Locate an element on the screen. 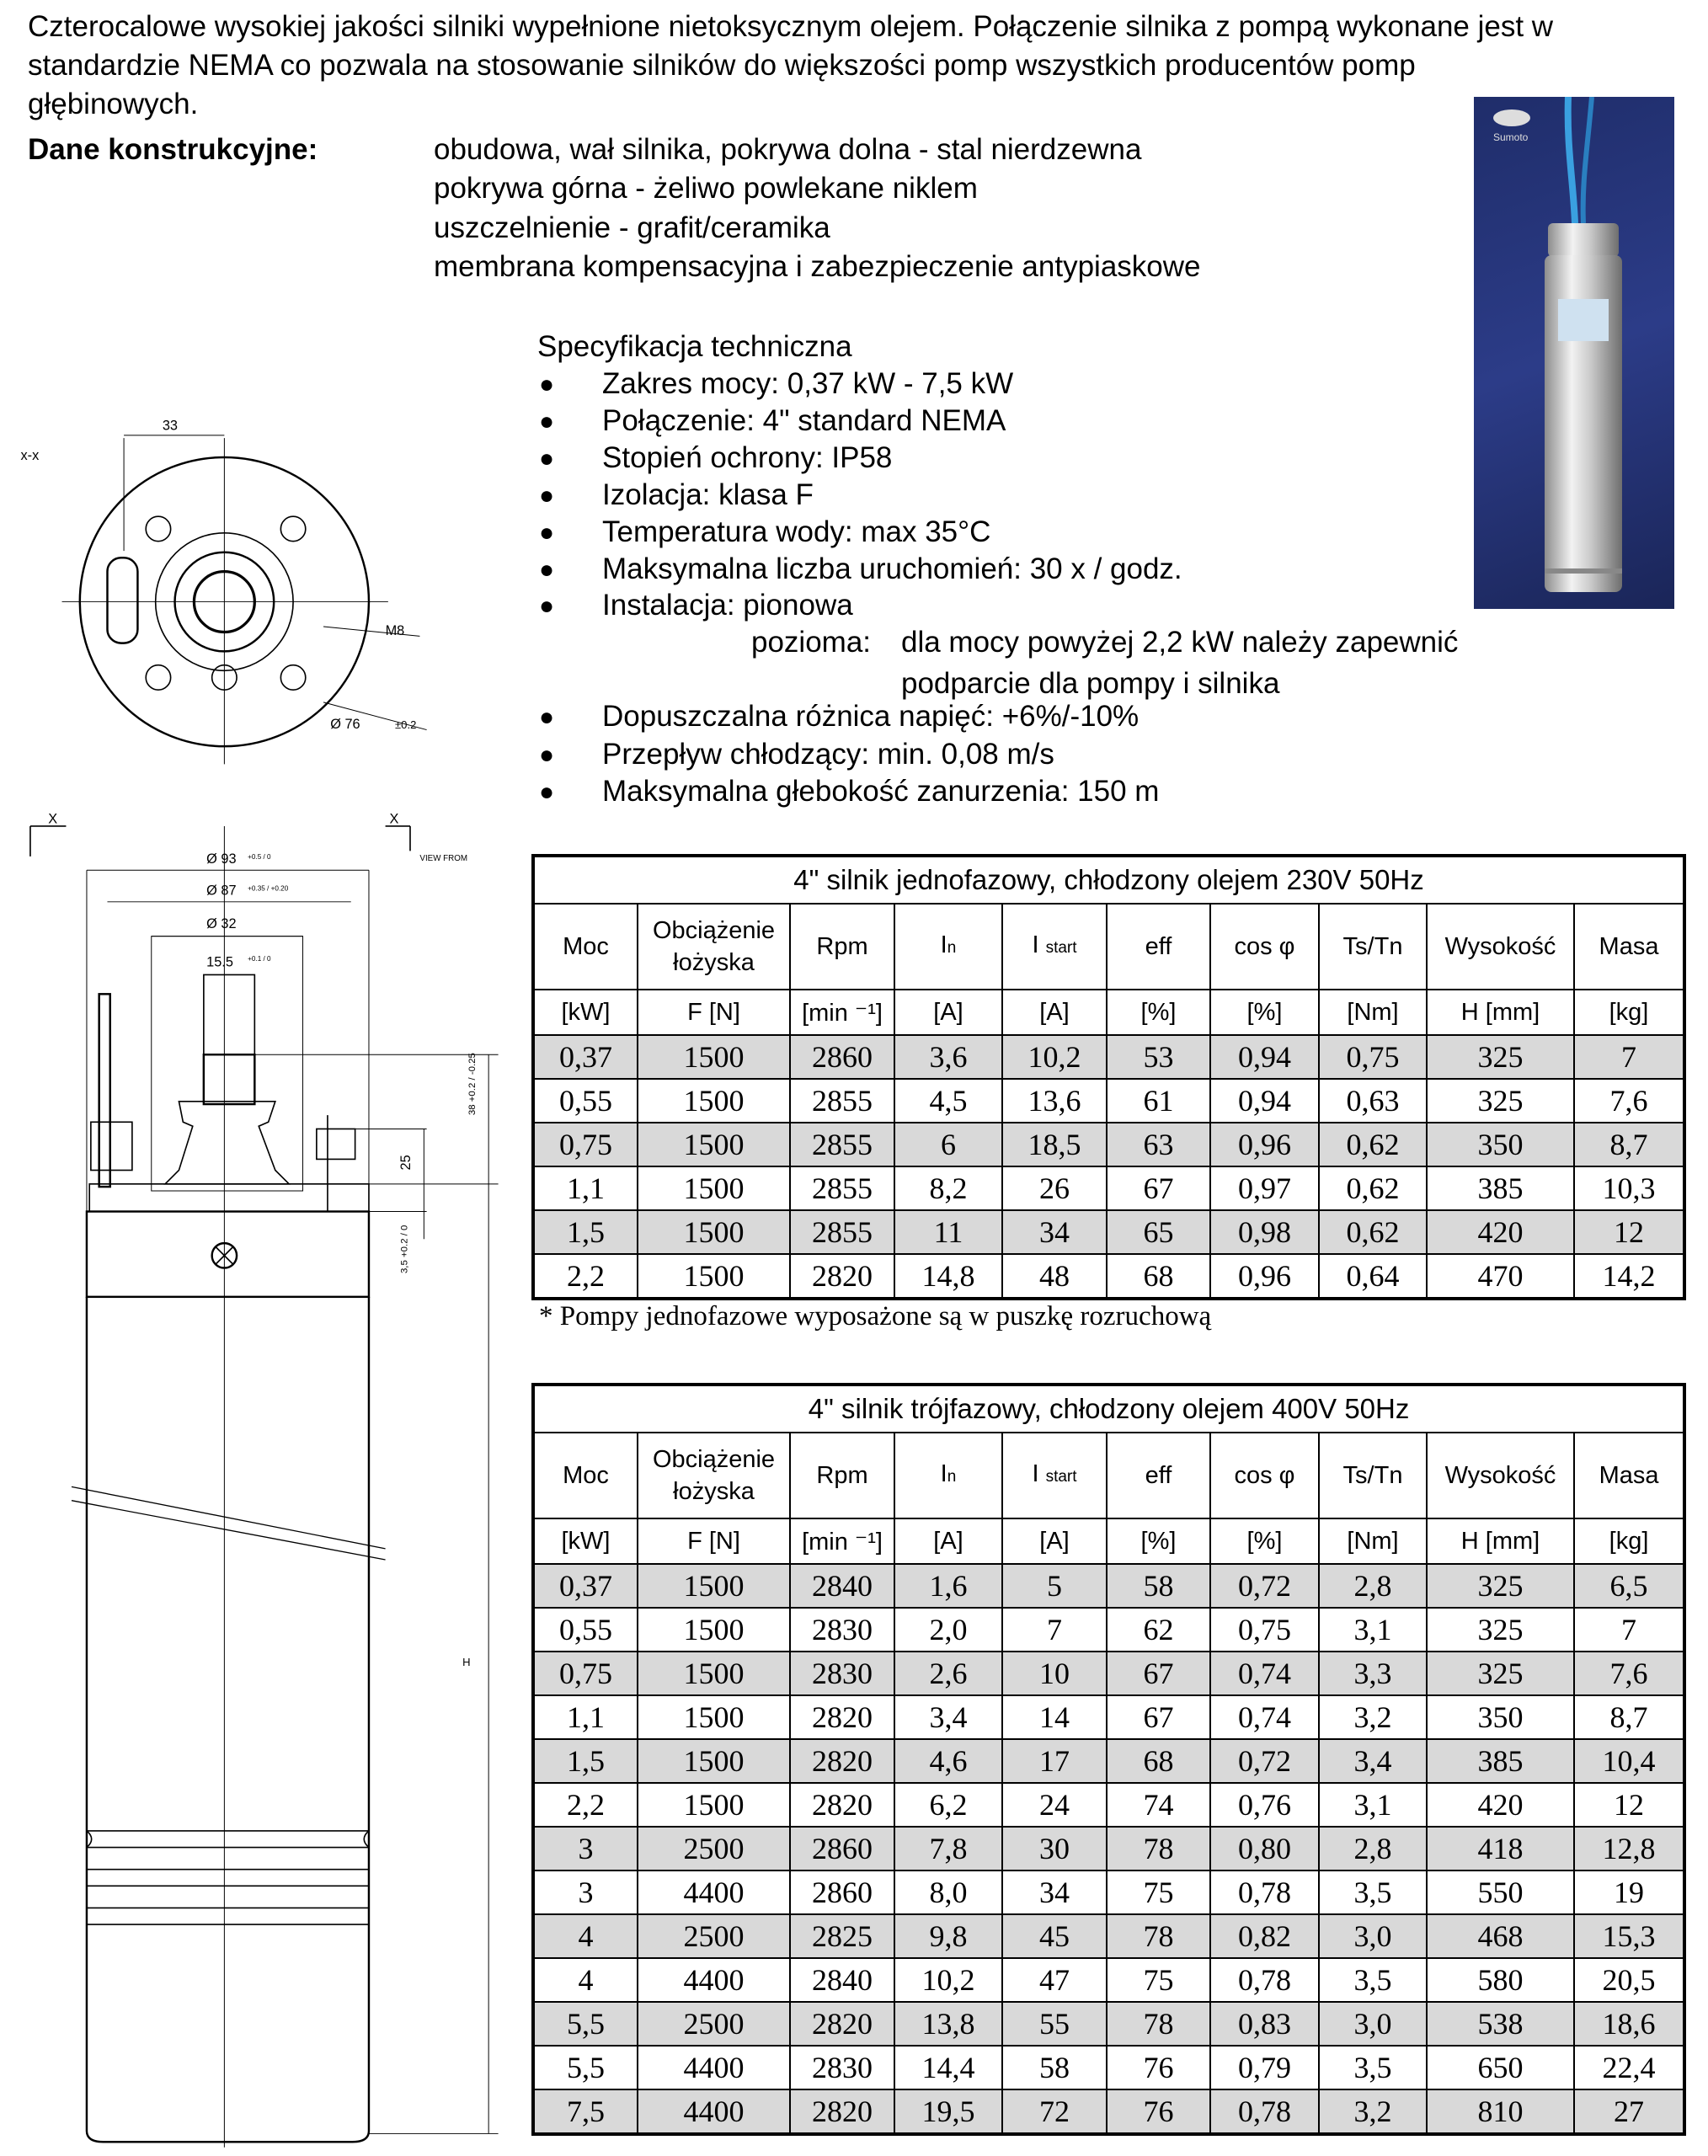 The height and width of the screenshot is (2156, 1708). table-cell: 5,5 is located at coordinates (585, 2024).